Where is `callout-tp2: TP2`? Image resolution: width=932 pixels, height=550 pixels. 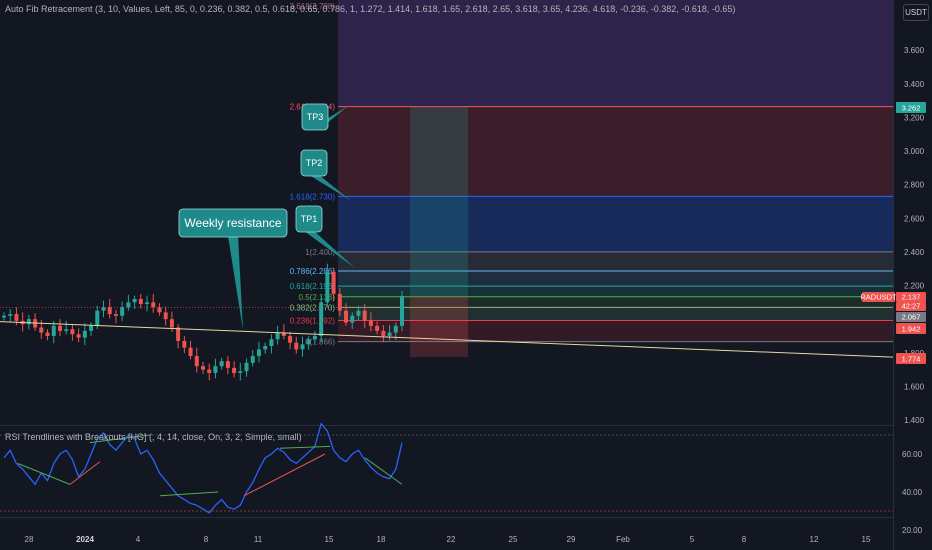 callout-tp2: TP2 is located at coordinates (325, 174).